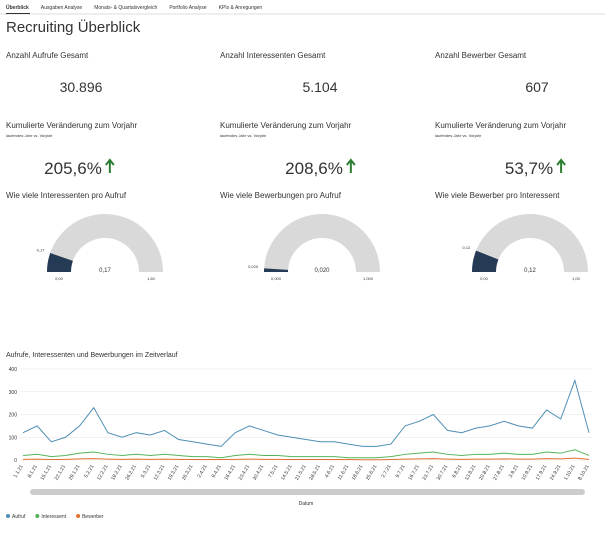 This screenshot has height=533, width=605. Describe the element at coordinates (13, 416) in the screenshot. I see `y-tick-label: 200` at that location.